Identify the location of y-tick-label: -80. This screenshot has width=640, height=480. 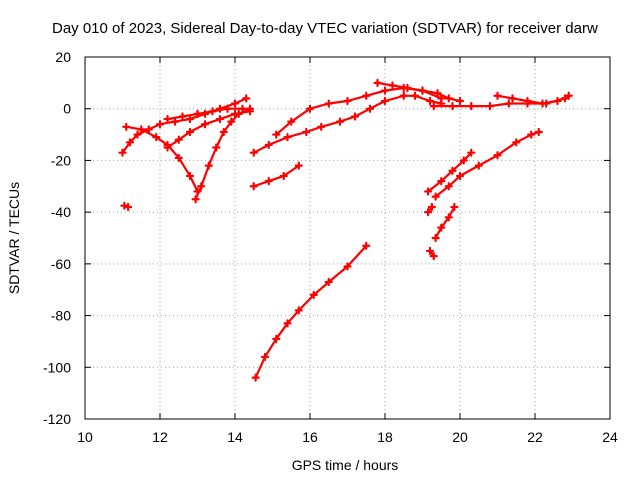
(61, 316).